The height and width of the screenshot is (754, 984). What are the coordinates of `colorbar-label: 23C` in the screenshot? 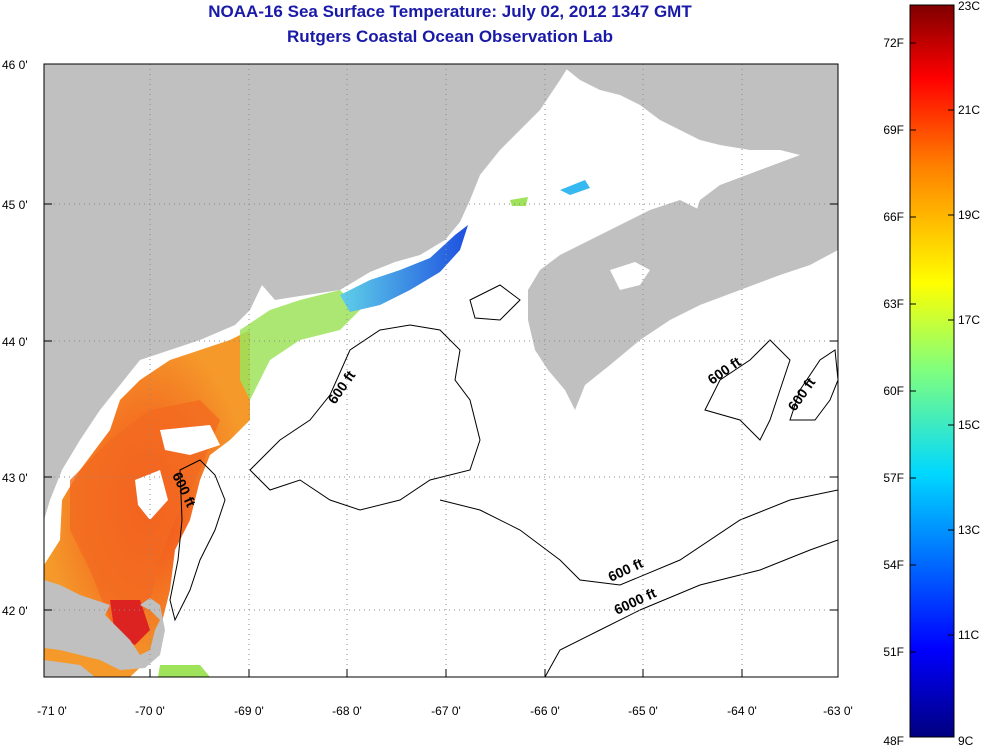 It's located at (969, 6).